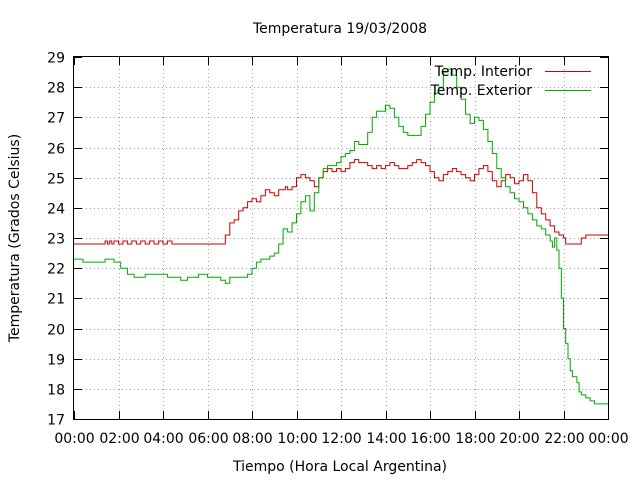  I want to click on y-tick-label: 19, so click(56, 361).